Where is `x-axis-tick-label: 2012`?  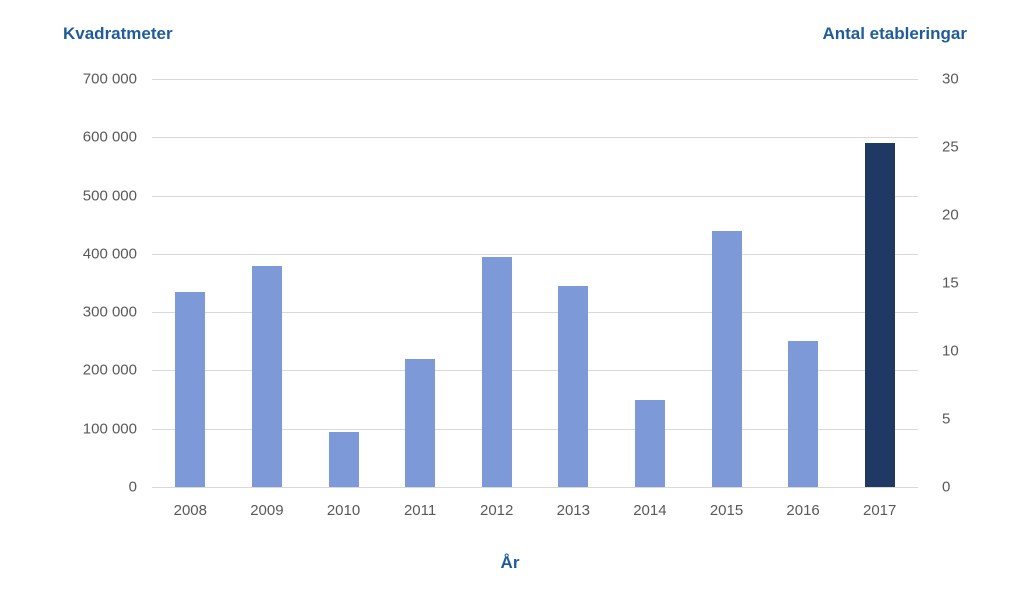
x-axis-tick-label: 2012 is located at coordinates (497, 510).